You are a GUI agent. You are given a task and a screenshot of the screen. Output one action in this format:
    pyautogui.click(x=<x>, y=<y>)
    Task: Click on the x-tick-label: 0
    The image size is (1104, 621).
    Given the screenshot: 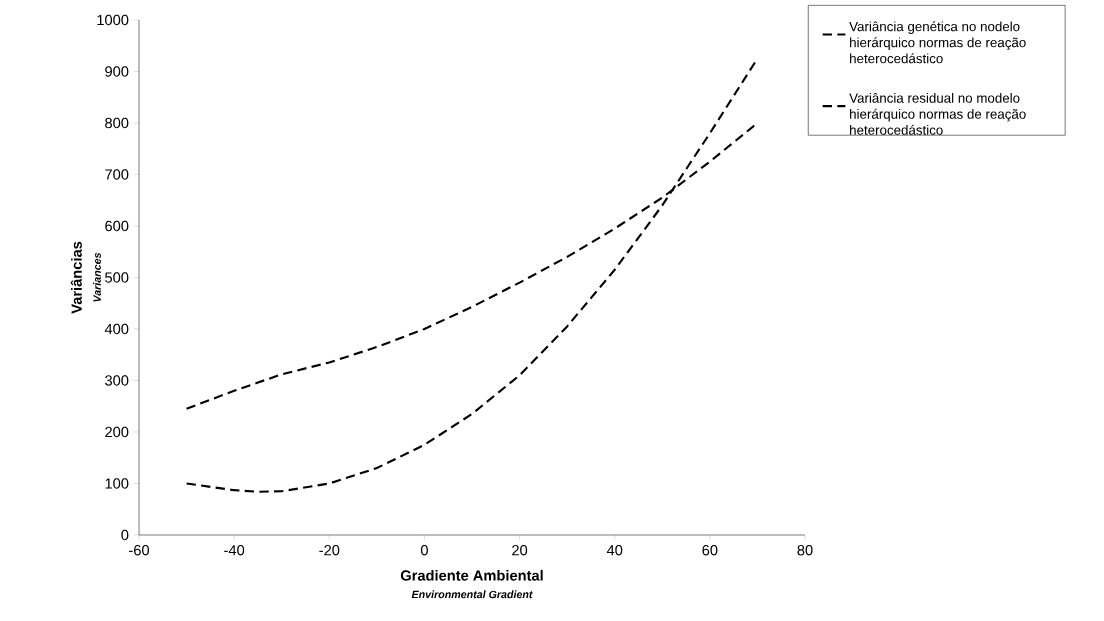 What is the action you would take?
    pyautogui.click(x=424, y=550)
    